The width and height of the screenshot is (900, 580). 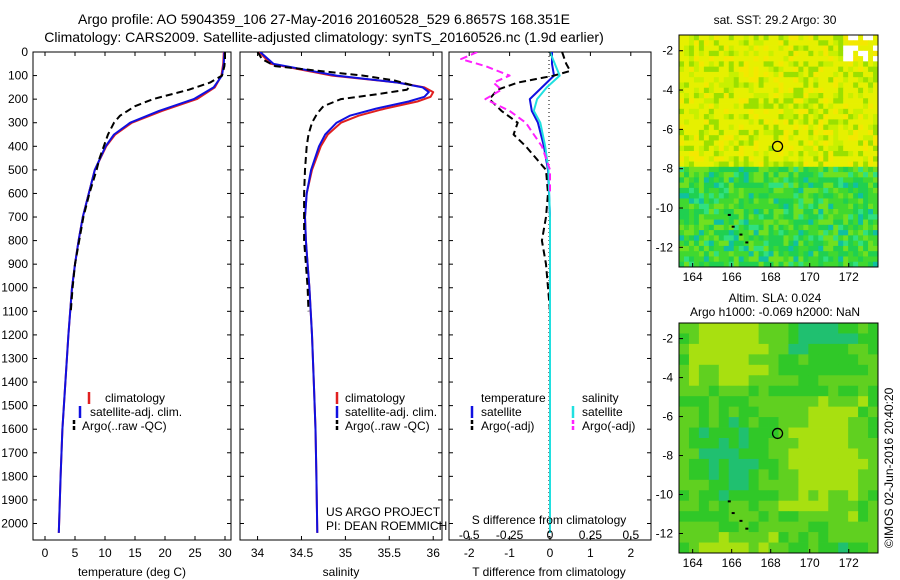 I want to click on t-difference-xlabel: T difference from climatology, so click(x=549, y=572).